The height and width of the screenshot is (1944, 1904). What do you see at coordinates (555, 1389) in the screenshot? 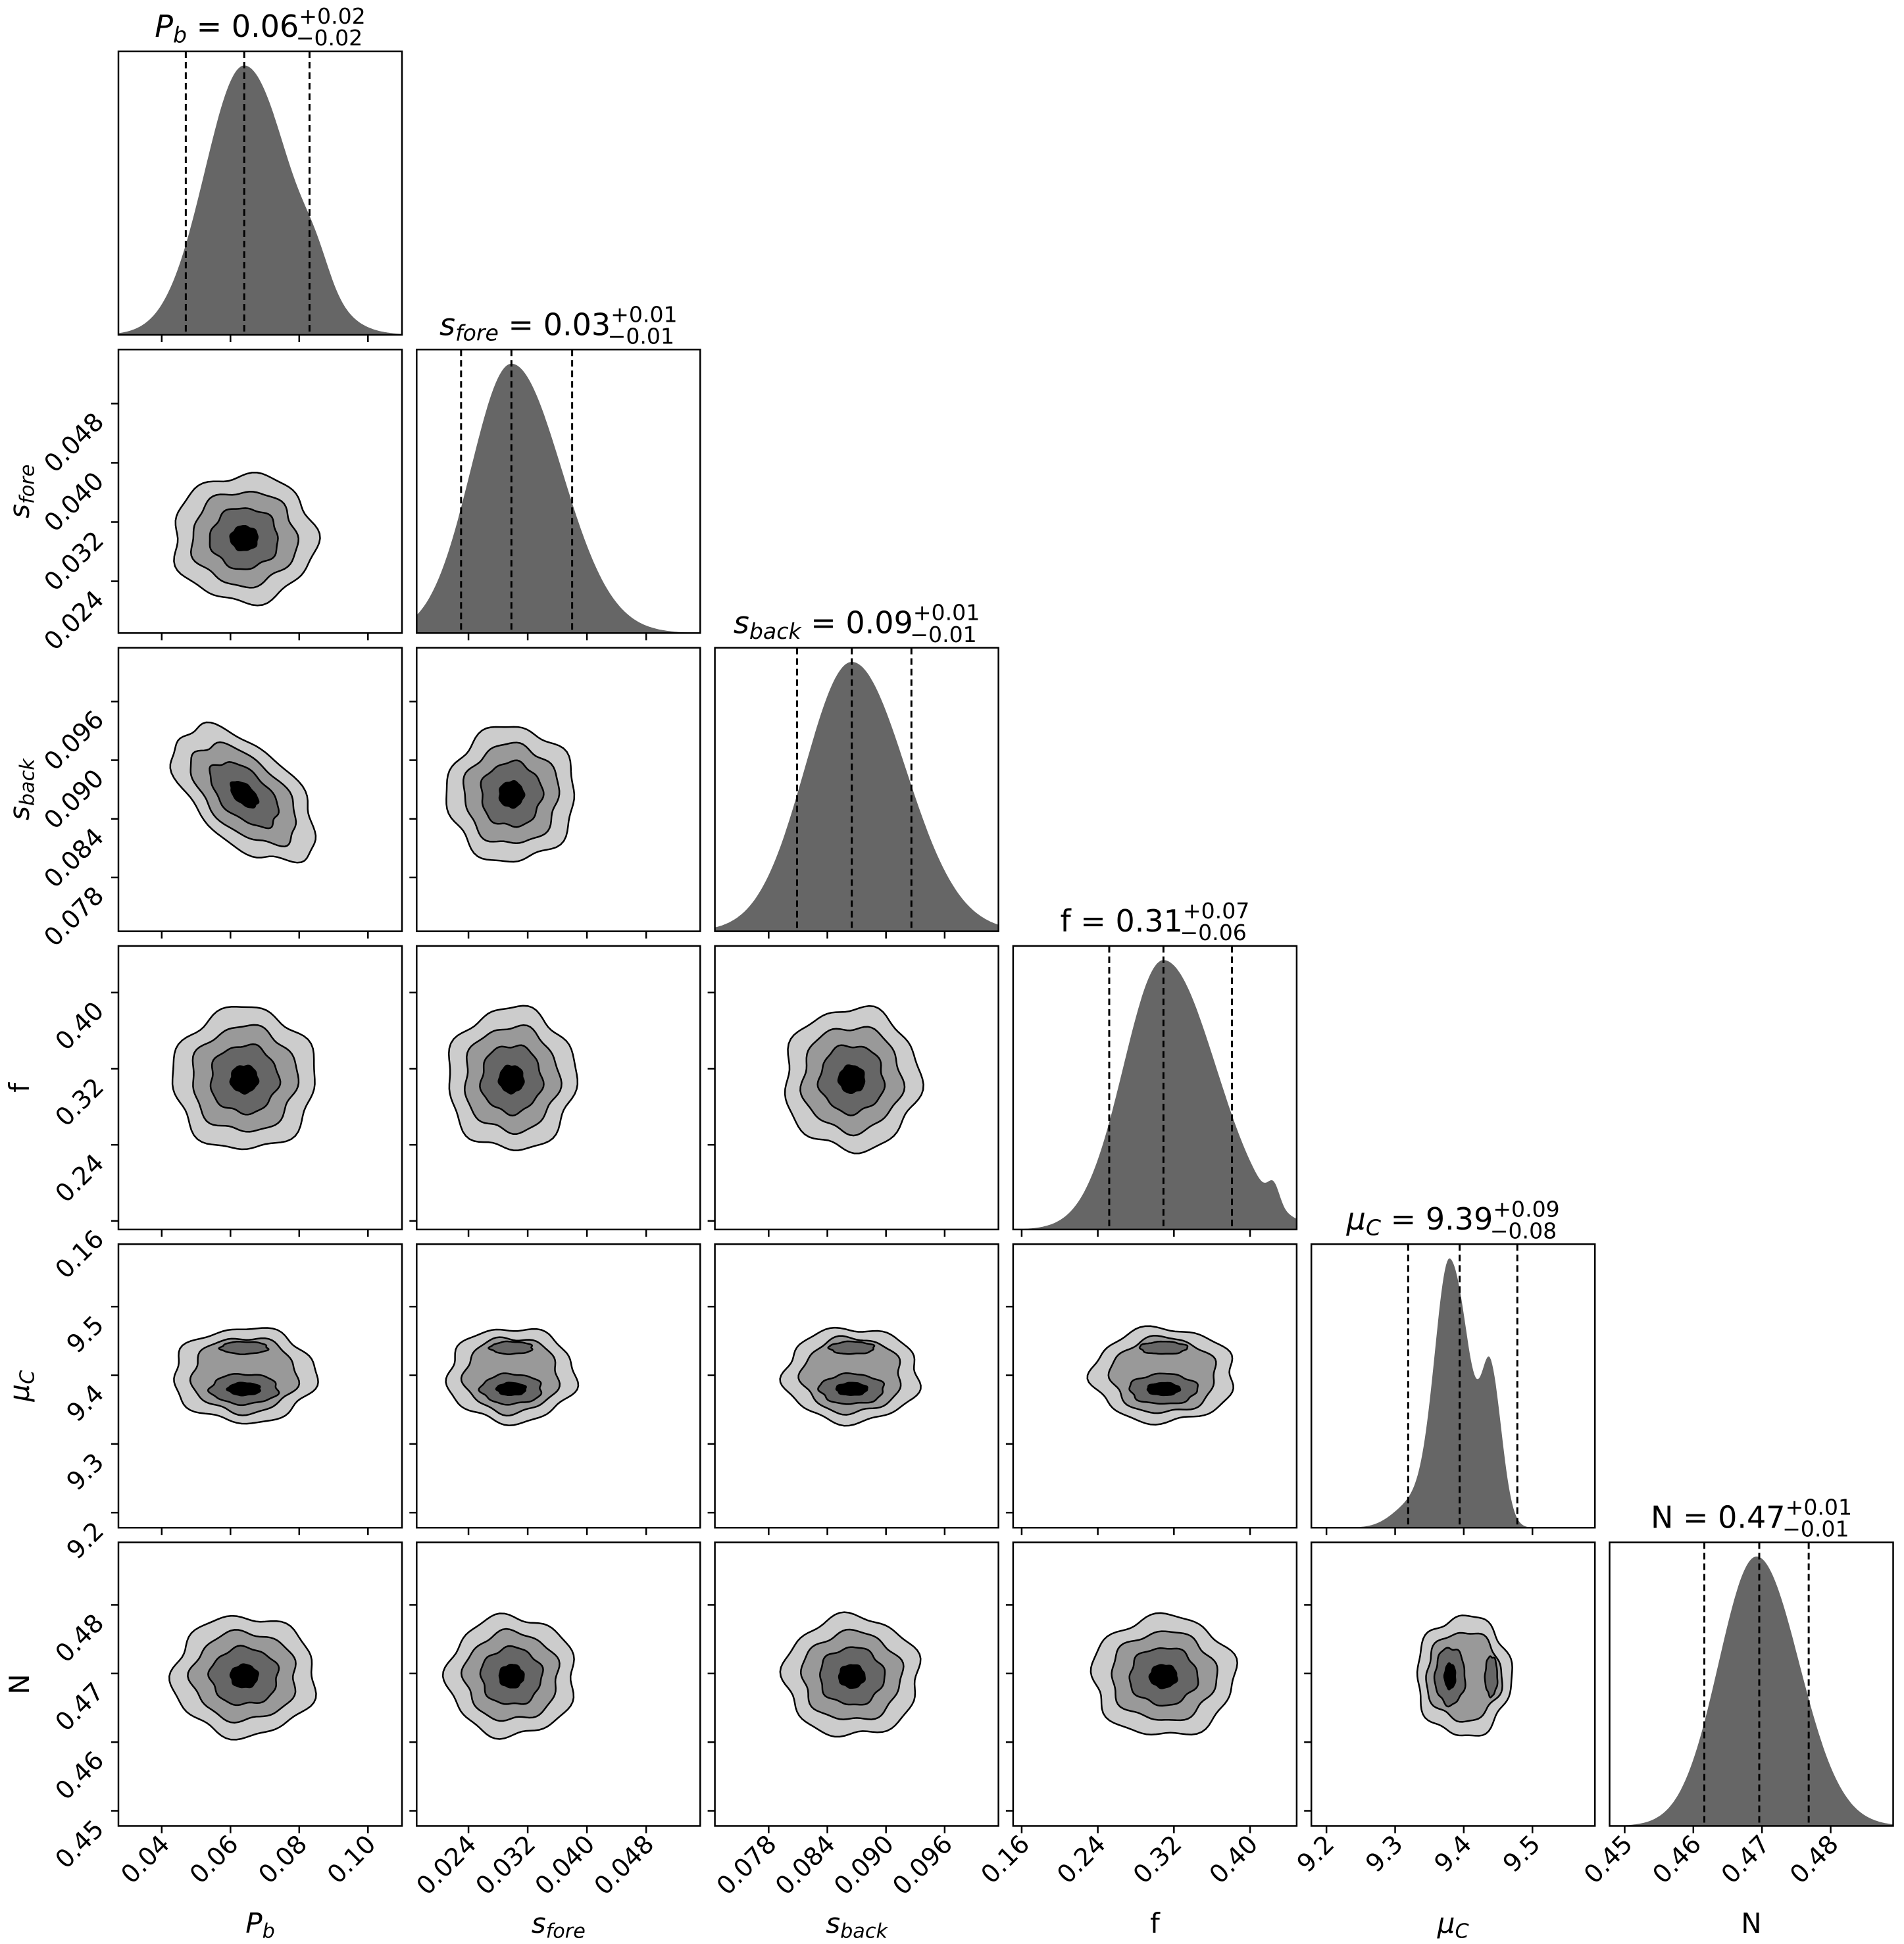
I see `contour-panel-s_fore-vs-mu_C` at bounding box center [555, 1389].